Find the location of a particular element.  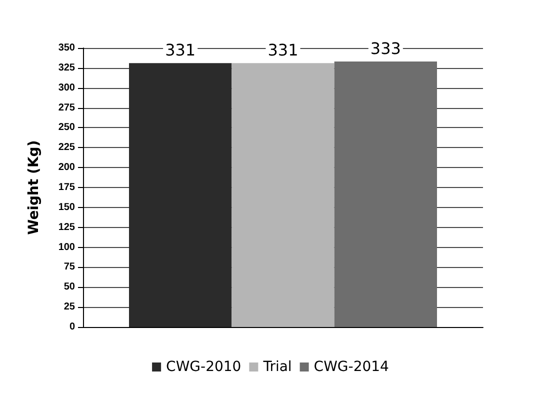

y-tick-label: 25 is located at coordinates (70, 307).